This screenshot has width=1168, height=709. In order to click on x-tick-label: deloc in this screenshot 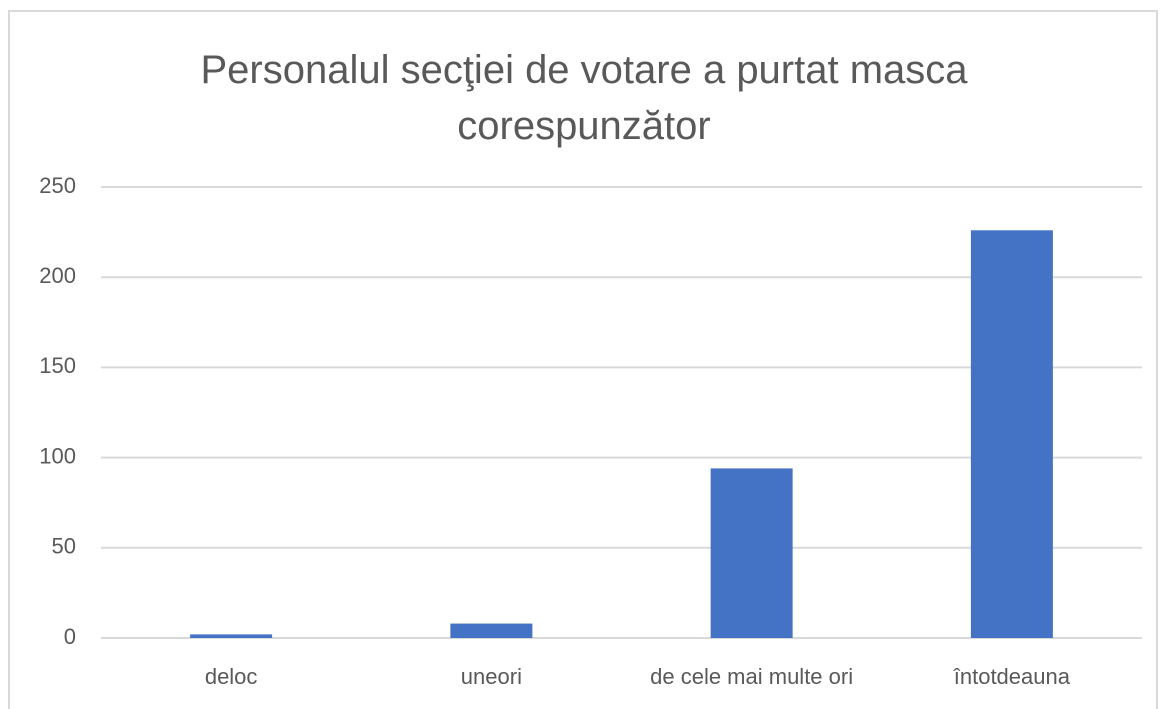, I will do `click(231, 676)`.